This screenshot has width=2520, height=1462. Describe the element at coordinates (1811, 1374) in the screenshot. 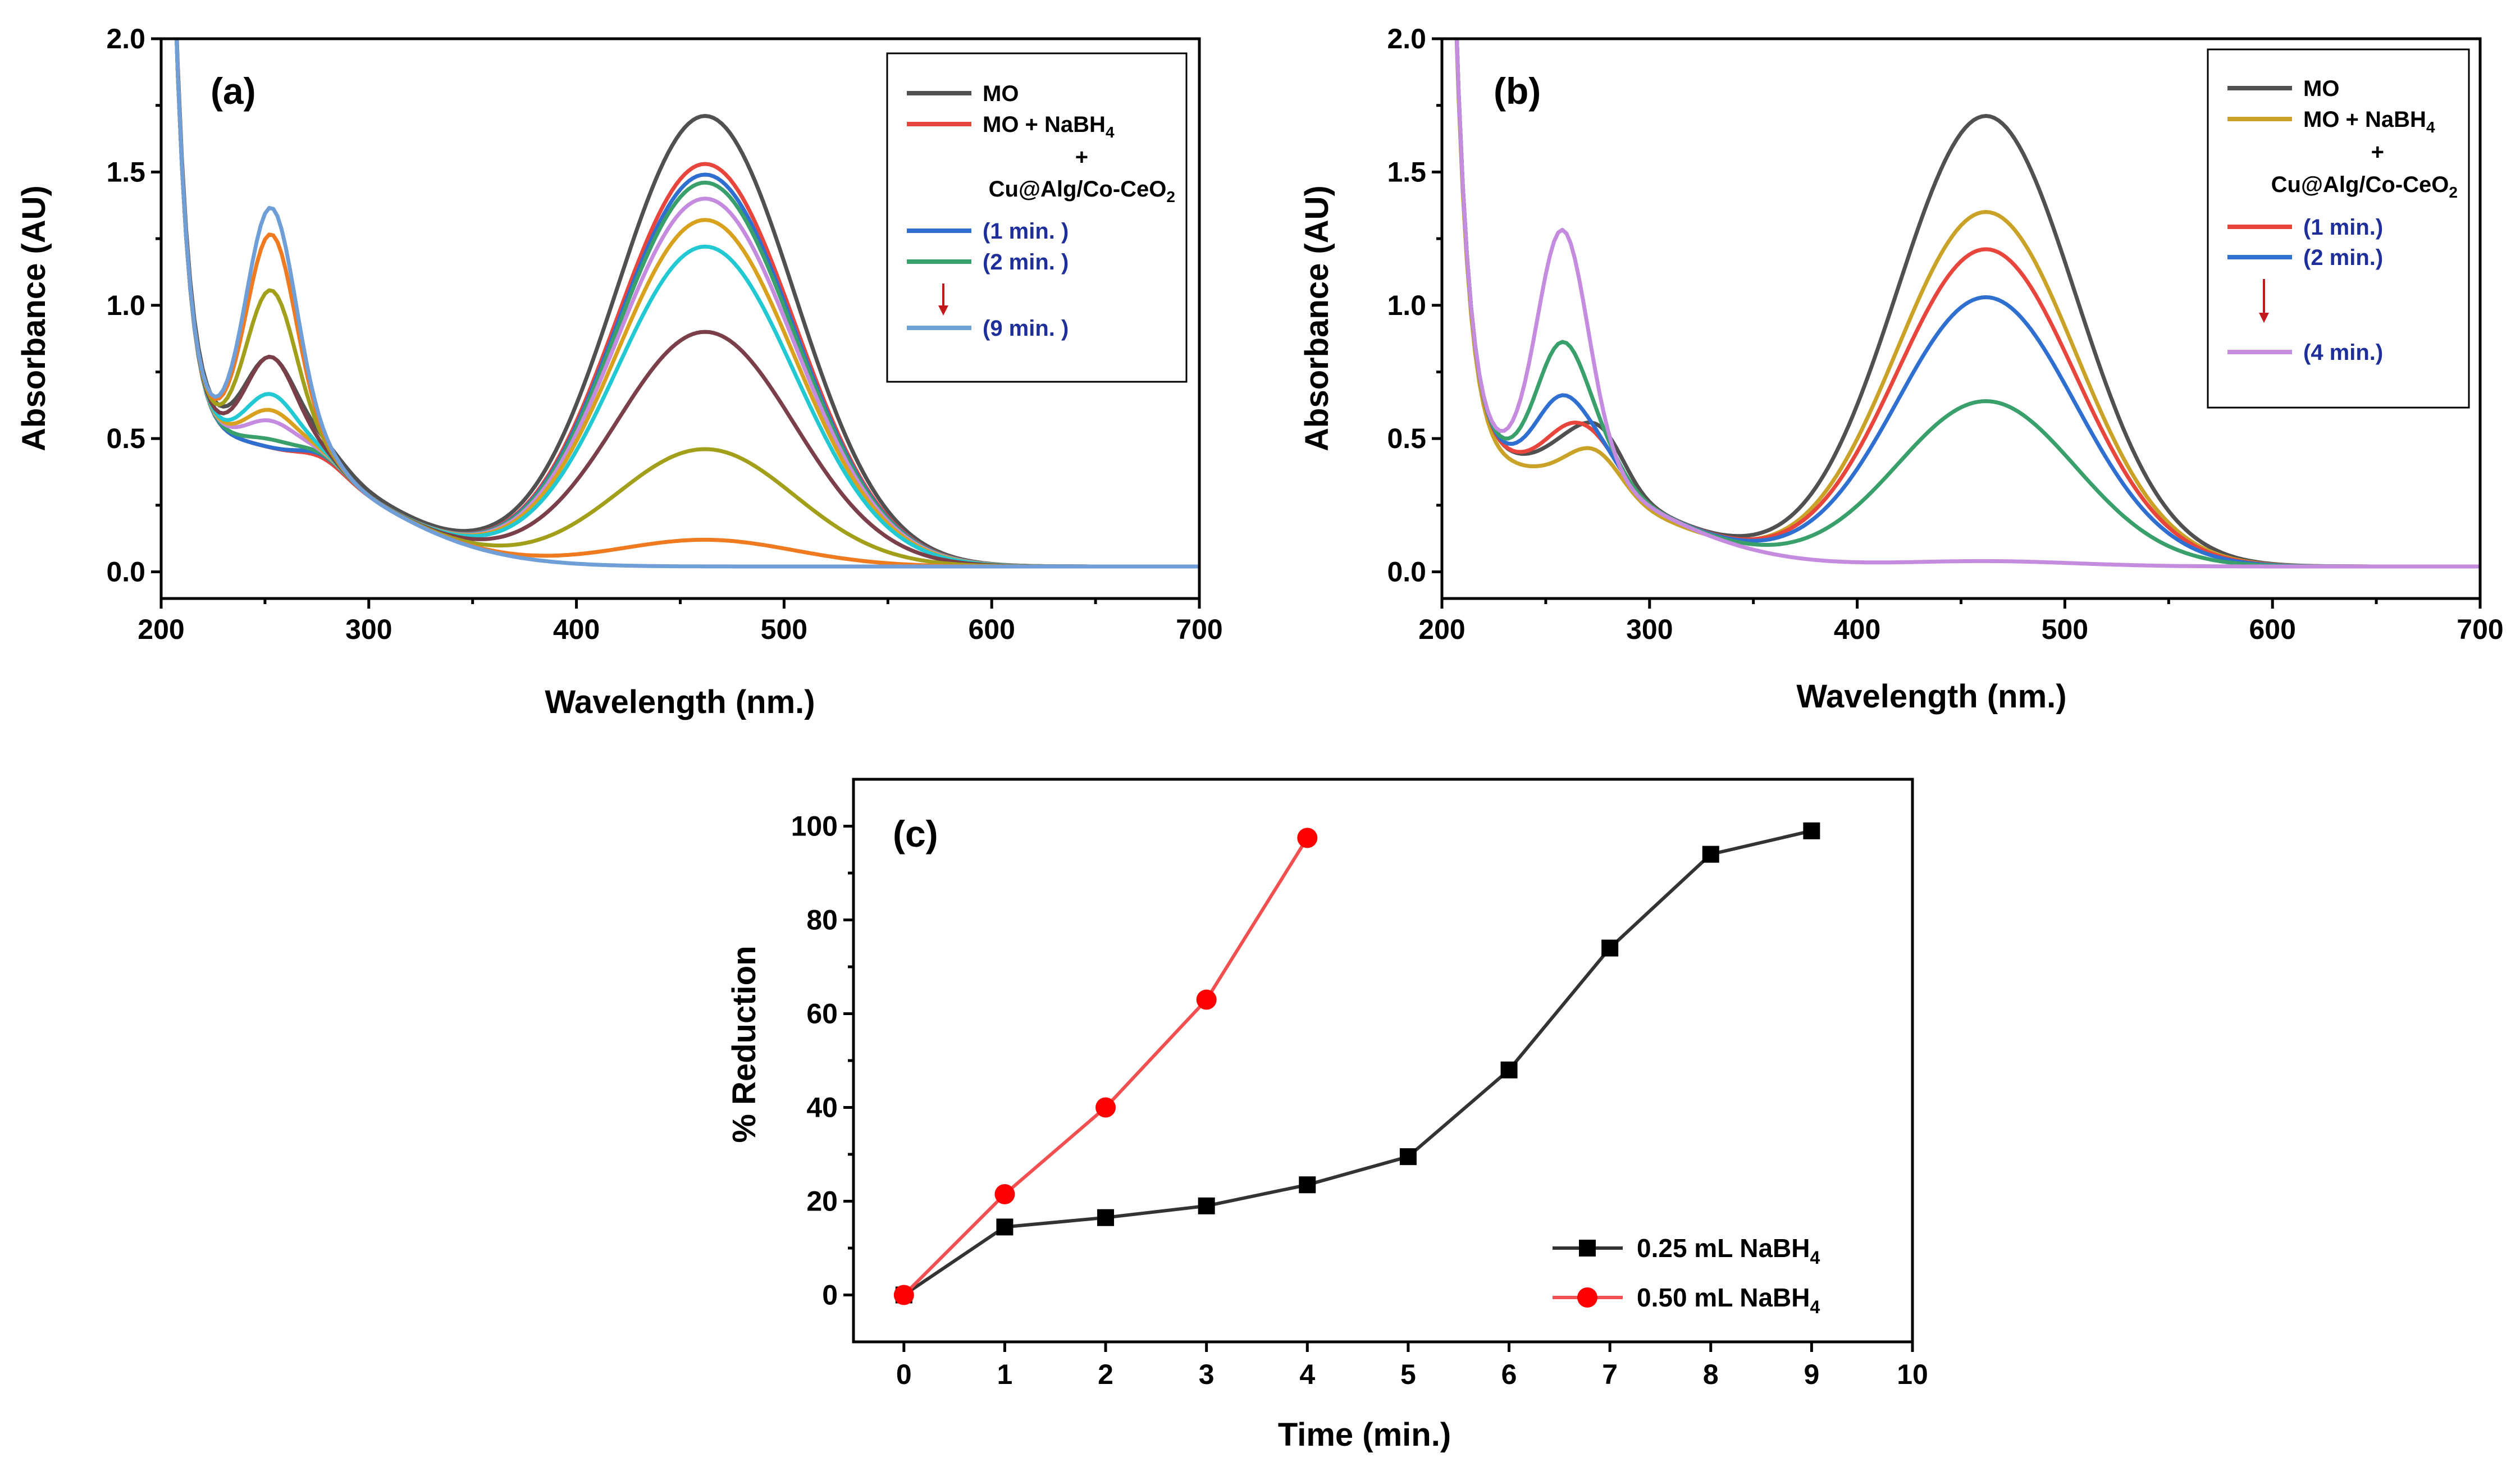

I see `panel-c-xtick-label: 9` at that location.